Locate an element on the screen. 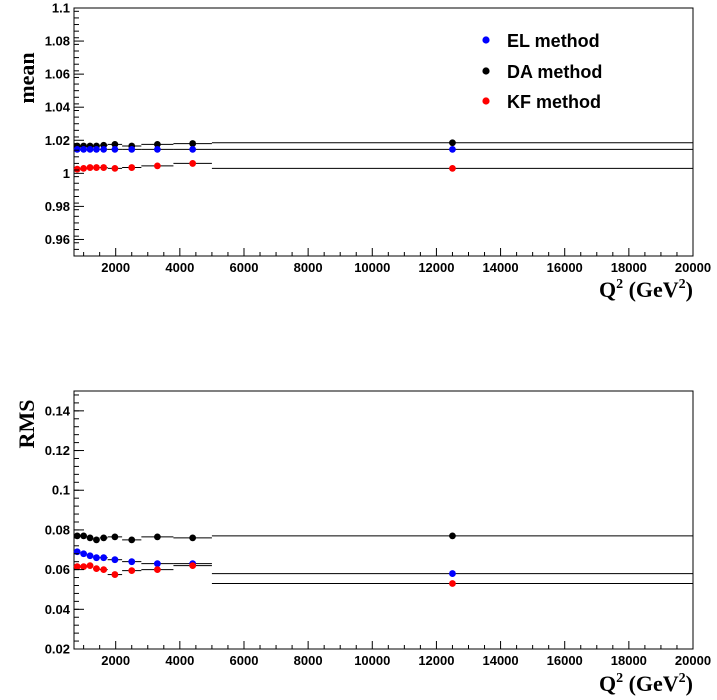  legend: EL method DA method KF method is located at coordinates (542, 71).